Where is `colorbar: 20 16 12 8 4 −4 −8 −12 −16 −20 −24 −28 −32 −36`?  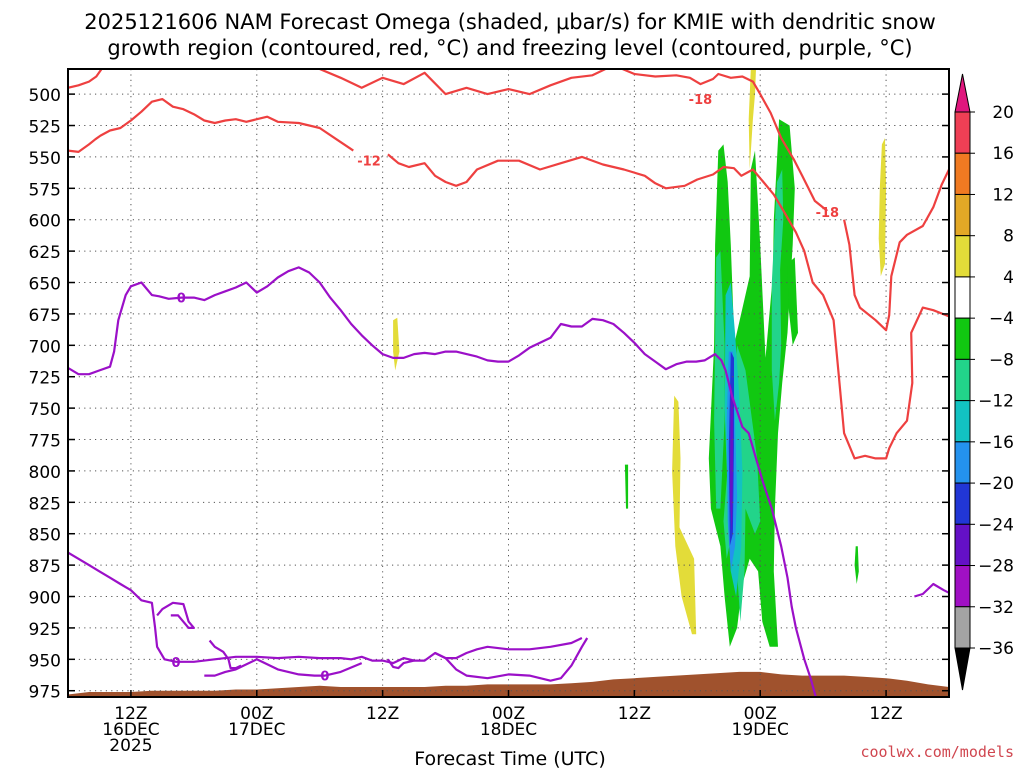
colorbar: 20 16 12 8 4 −4 −8 −12 −16 −20 −24 −28 −32 −36 is located at coordinates (984, 382).